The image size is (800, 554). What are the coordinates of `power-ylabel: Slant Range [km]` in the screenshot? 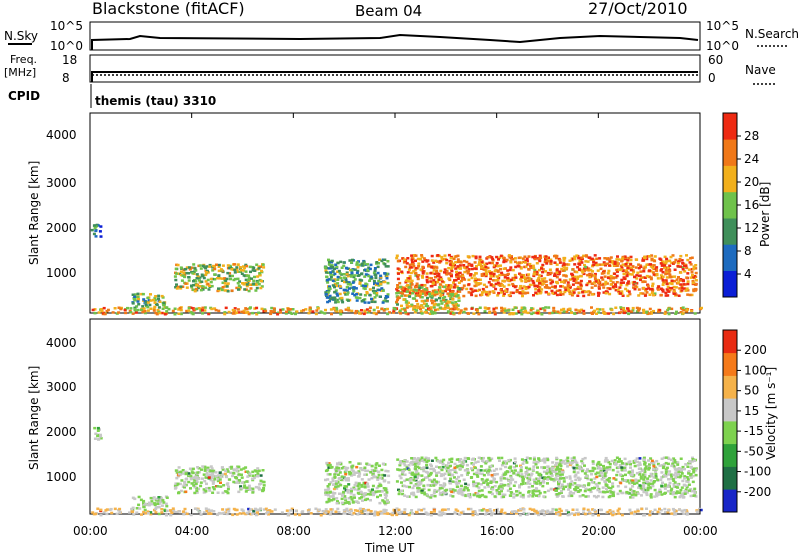 It's located at (34, 213).